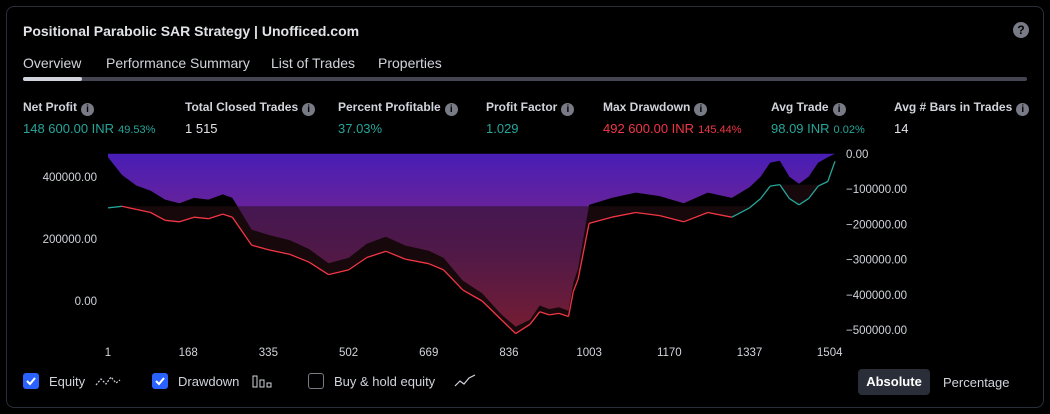  I want to click on legend-drawdown: Drawdown, so click(217, 382).